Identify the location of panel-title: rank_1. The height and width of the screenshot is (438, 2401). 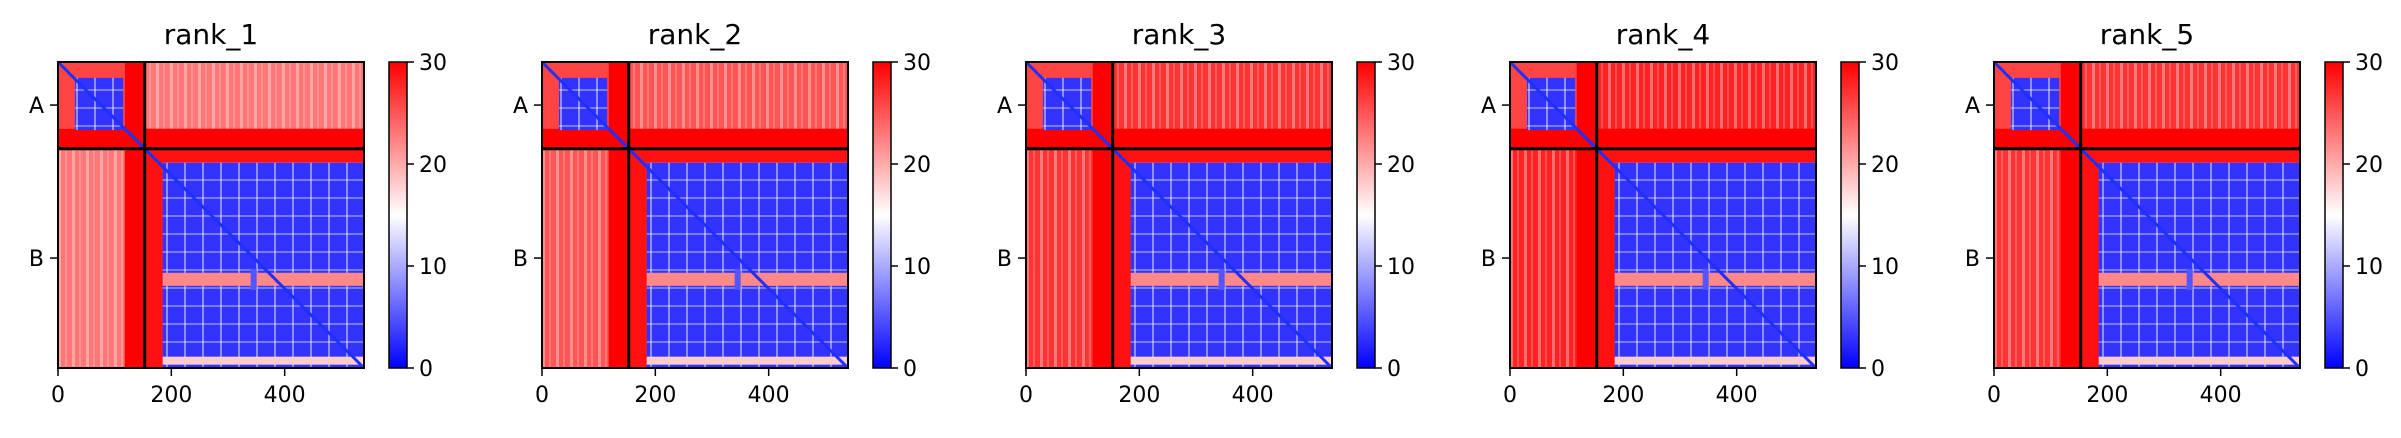
(211, 34).